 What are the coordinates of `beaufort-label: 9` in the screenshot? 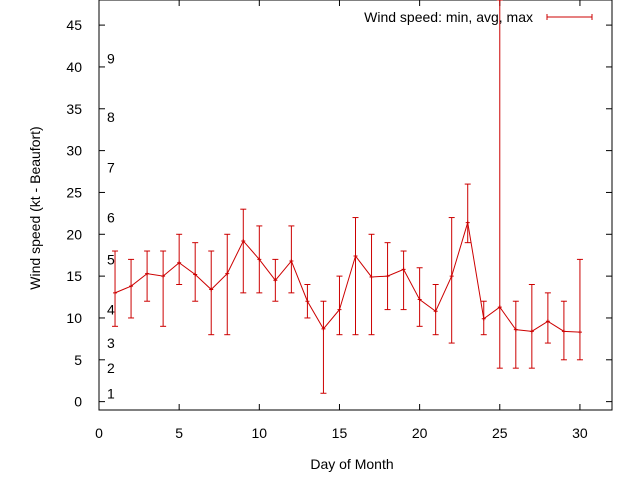 It's located at (111, 59).